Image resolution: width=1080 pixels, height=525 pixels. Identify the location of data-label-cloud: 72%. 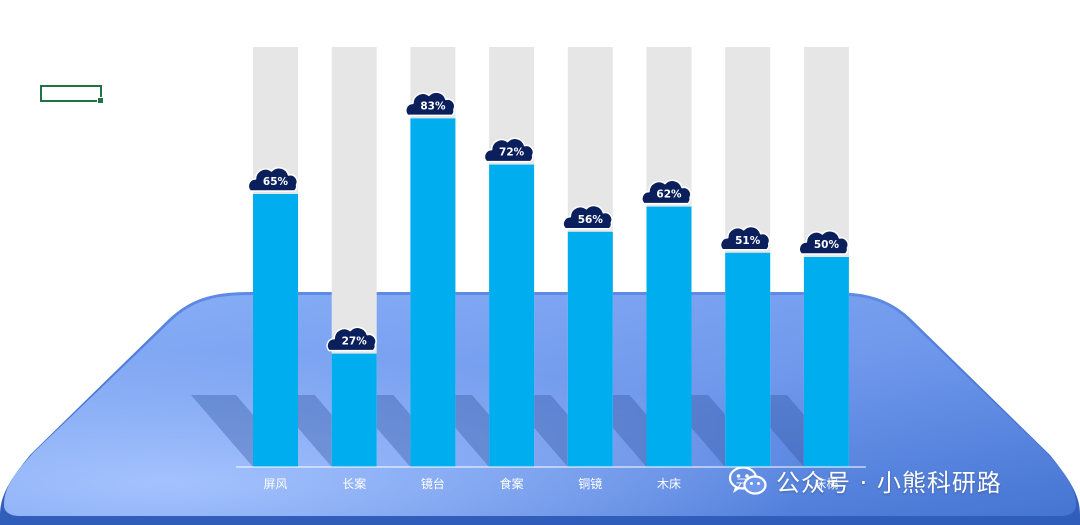
(509, 150).